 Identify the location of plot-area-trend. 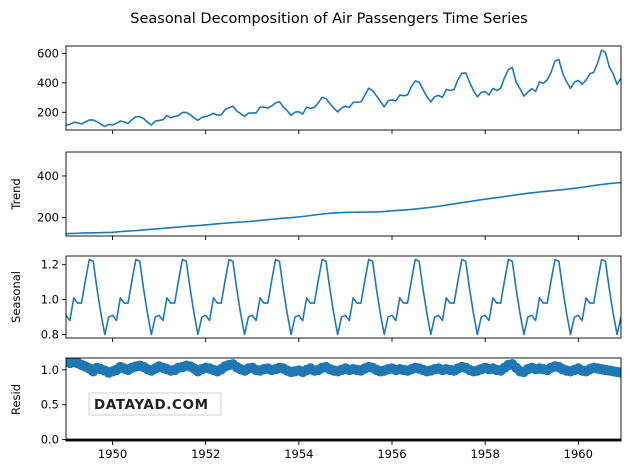
(343, 208).